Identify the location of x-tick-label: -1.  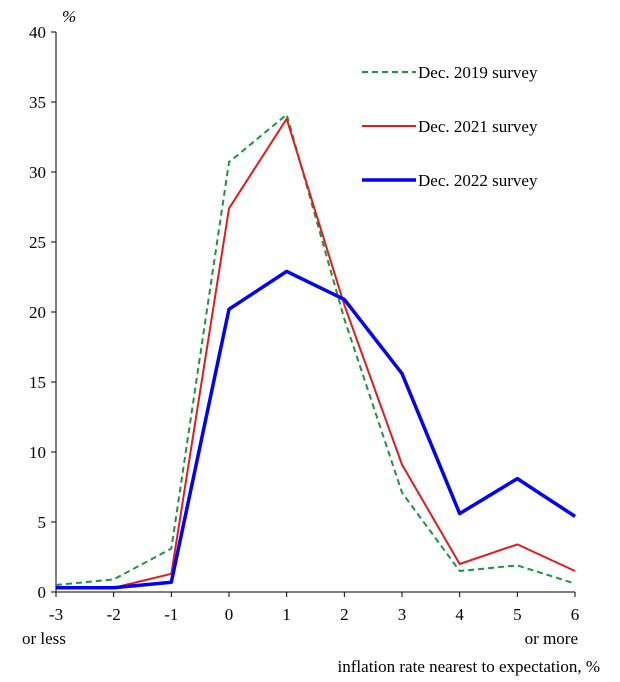
(171, 614).